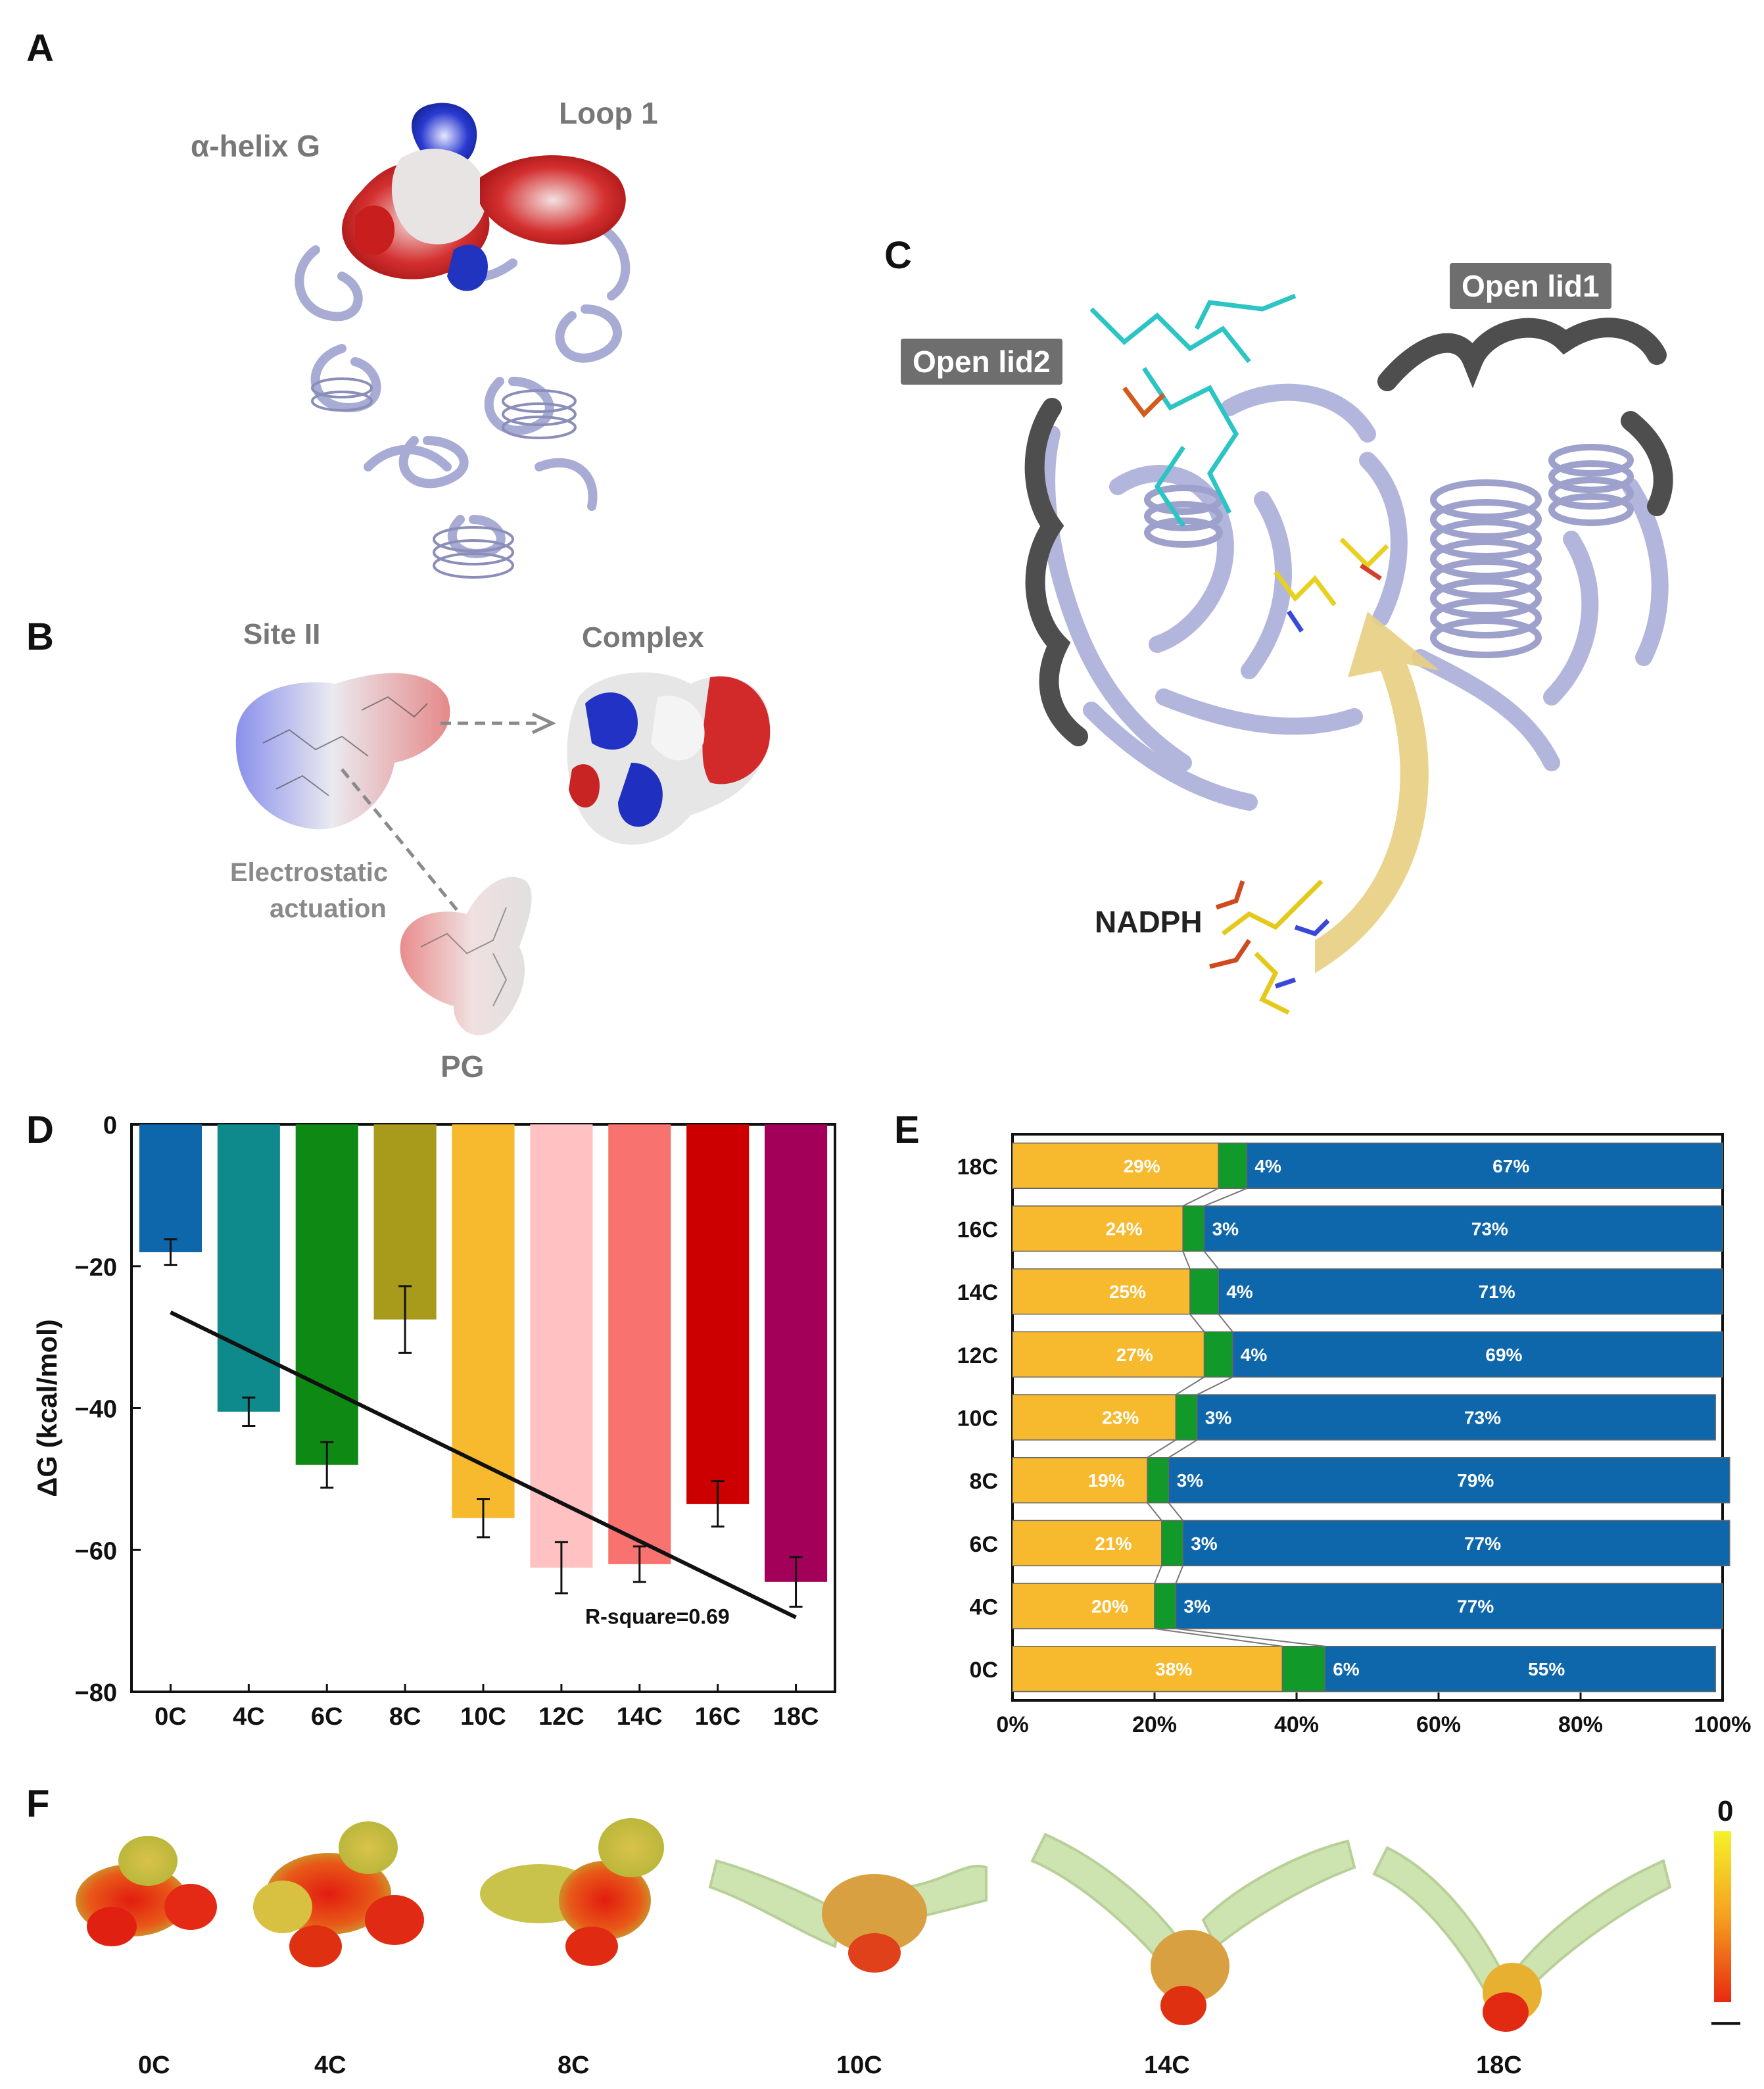 This screenshot has width=1764, height=2089. I want to click on bar-10C, so click(483, 1321).